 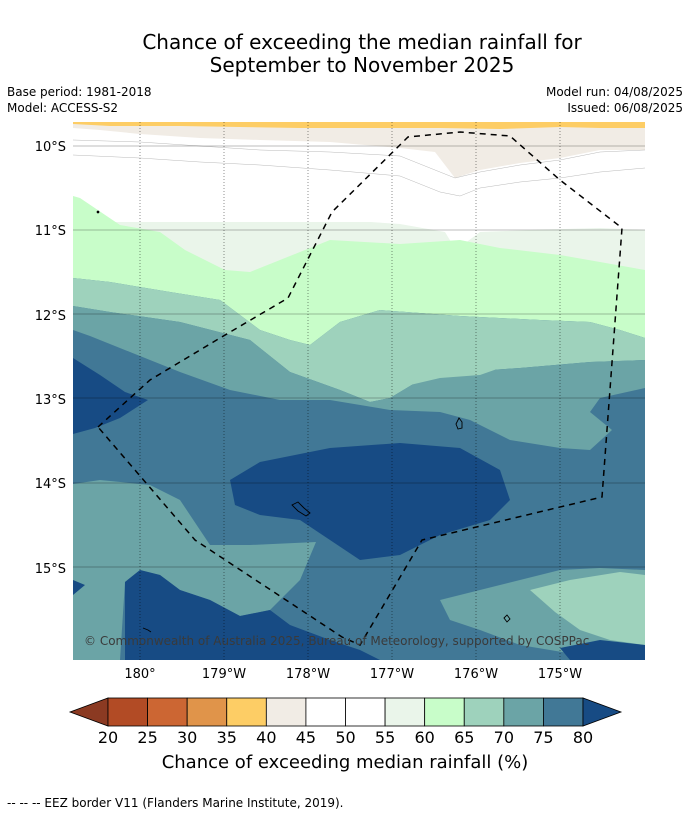 I want to click on model-run-text: Model run: 04/08/2025, so click(x=614, y=92).